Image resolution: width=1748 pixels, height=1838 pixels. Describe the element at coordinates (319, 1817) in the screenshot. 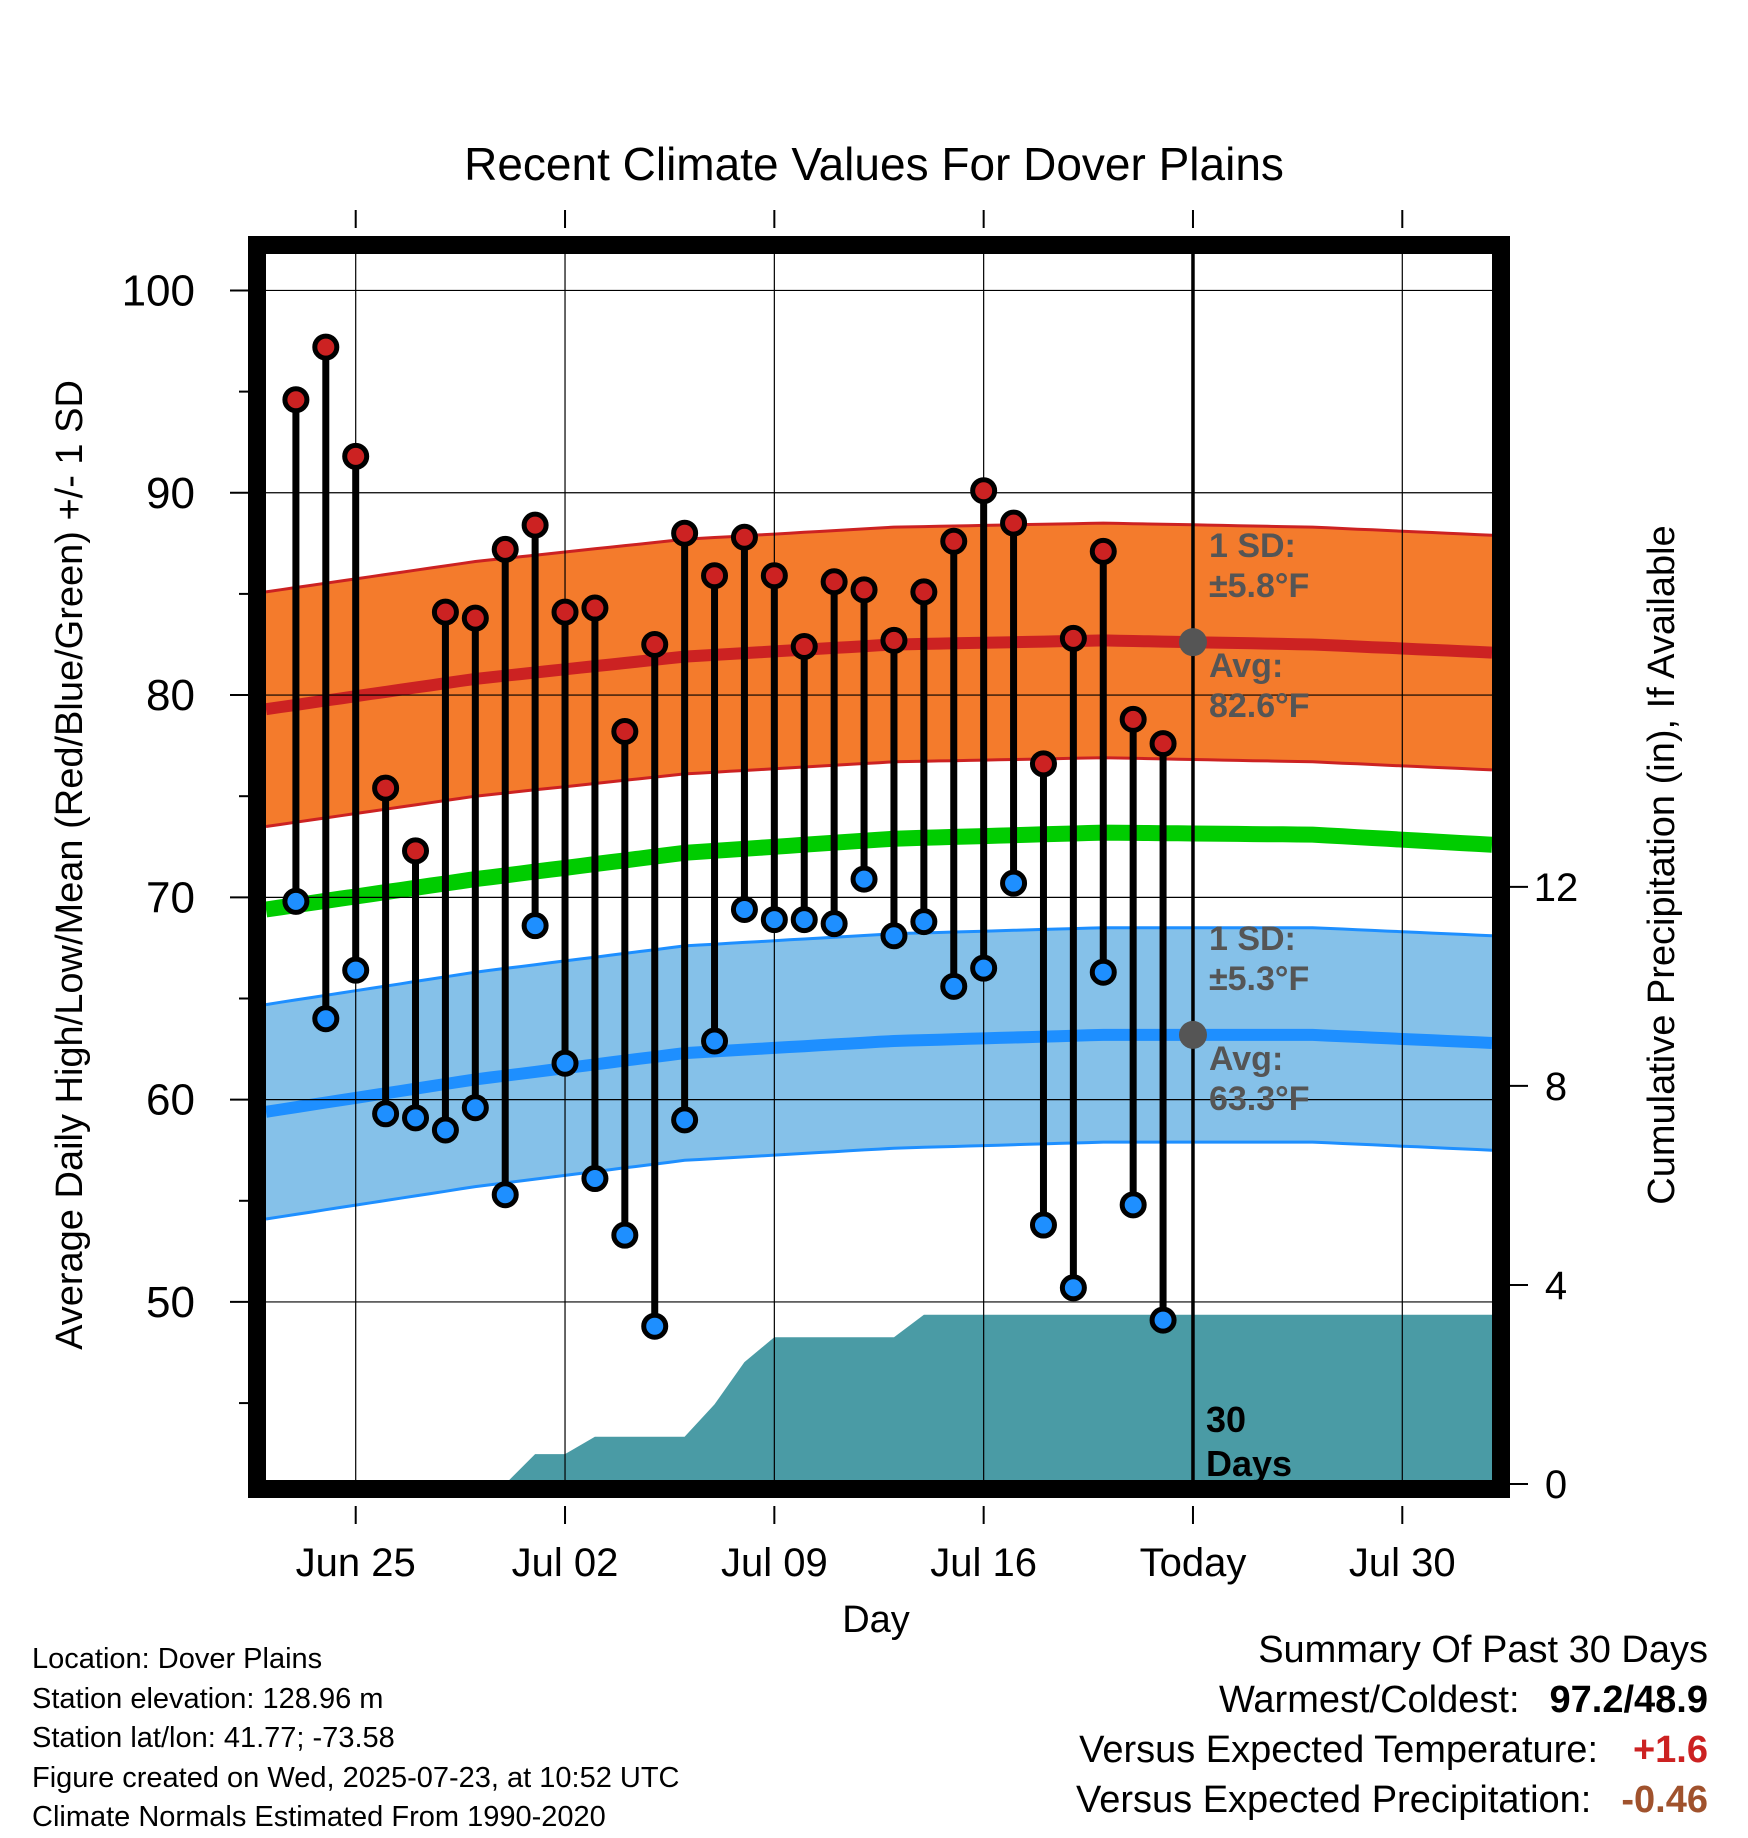

I see `normals-text: Climate Normals Estimated From 1990-2020` at that location.